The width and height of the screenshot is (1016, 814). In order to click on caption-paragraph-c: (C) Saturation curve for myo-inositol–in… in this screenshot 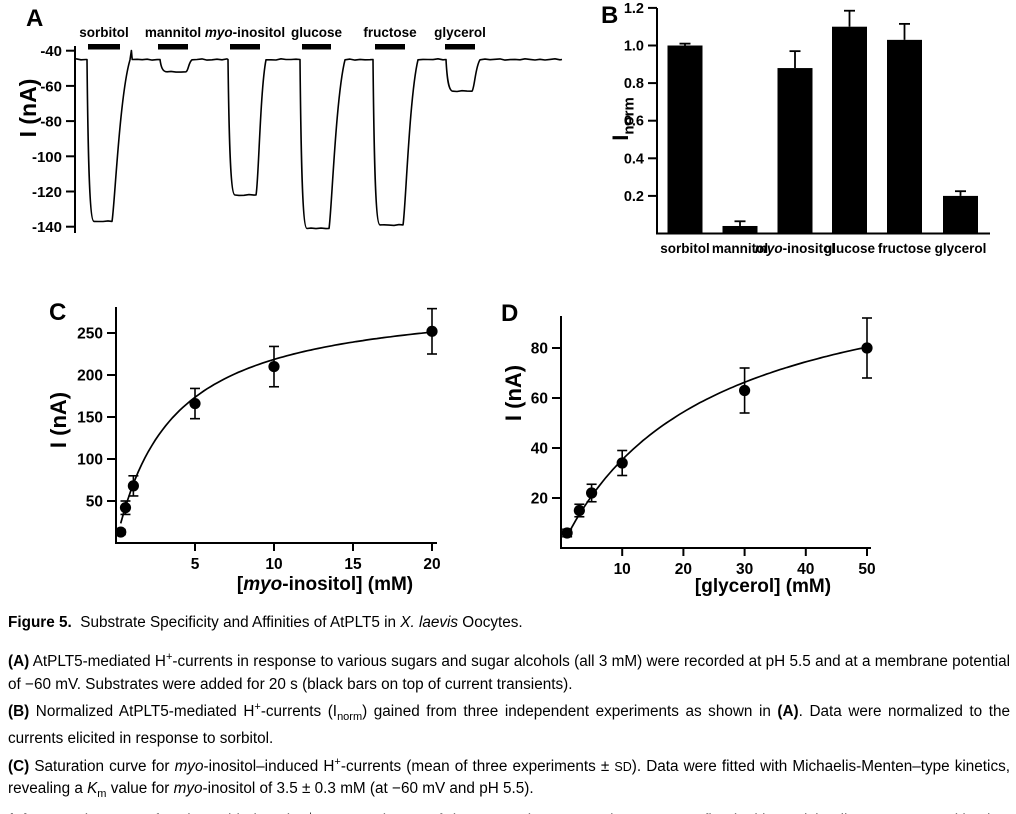, I will do `click(509, 778)`.